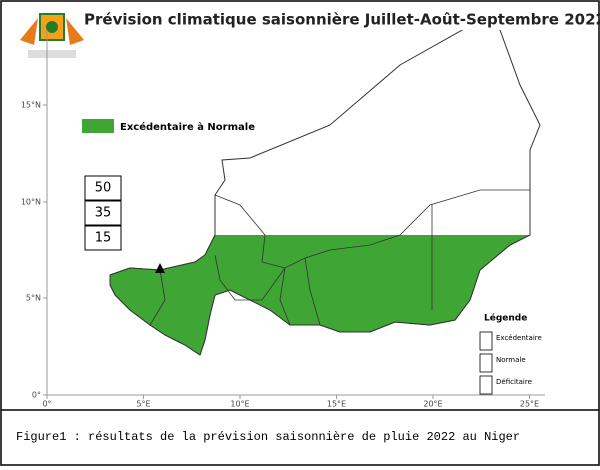 This screenshot has height=470, width=600. I want to click on location-marker, so click(160, 268).